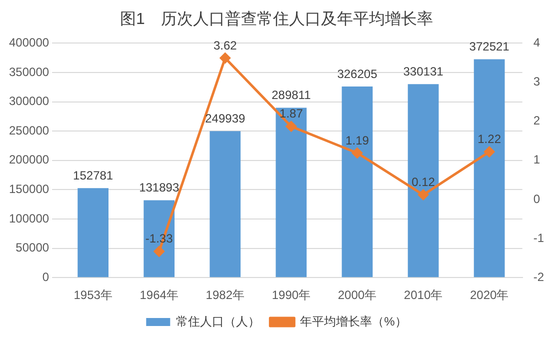 Image resolution: width=555 pixels, height=342 pixels. What do you see at coordinates (489, 295) in the screenshot?
I see `x-tick-label: 2020年` at bounding box center [489, 295].